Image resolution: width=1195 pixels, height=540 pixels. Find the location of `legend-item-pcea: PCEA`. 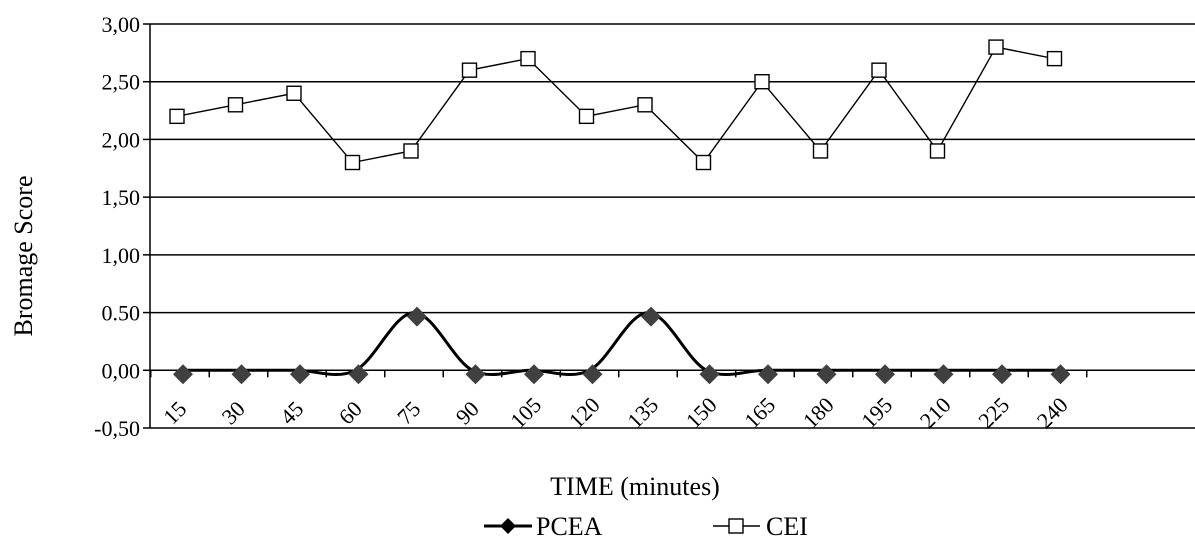

legend-item-pcea: PCEA is located at coordinates (543, 526).